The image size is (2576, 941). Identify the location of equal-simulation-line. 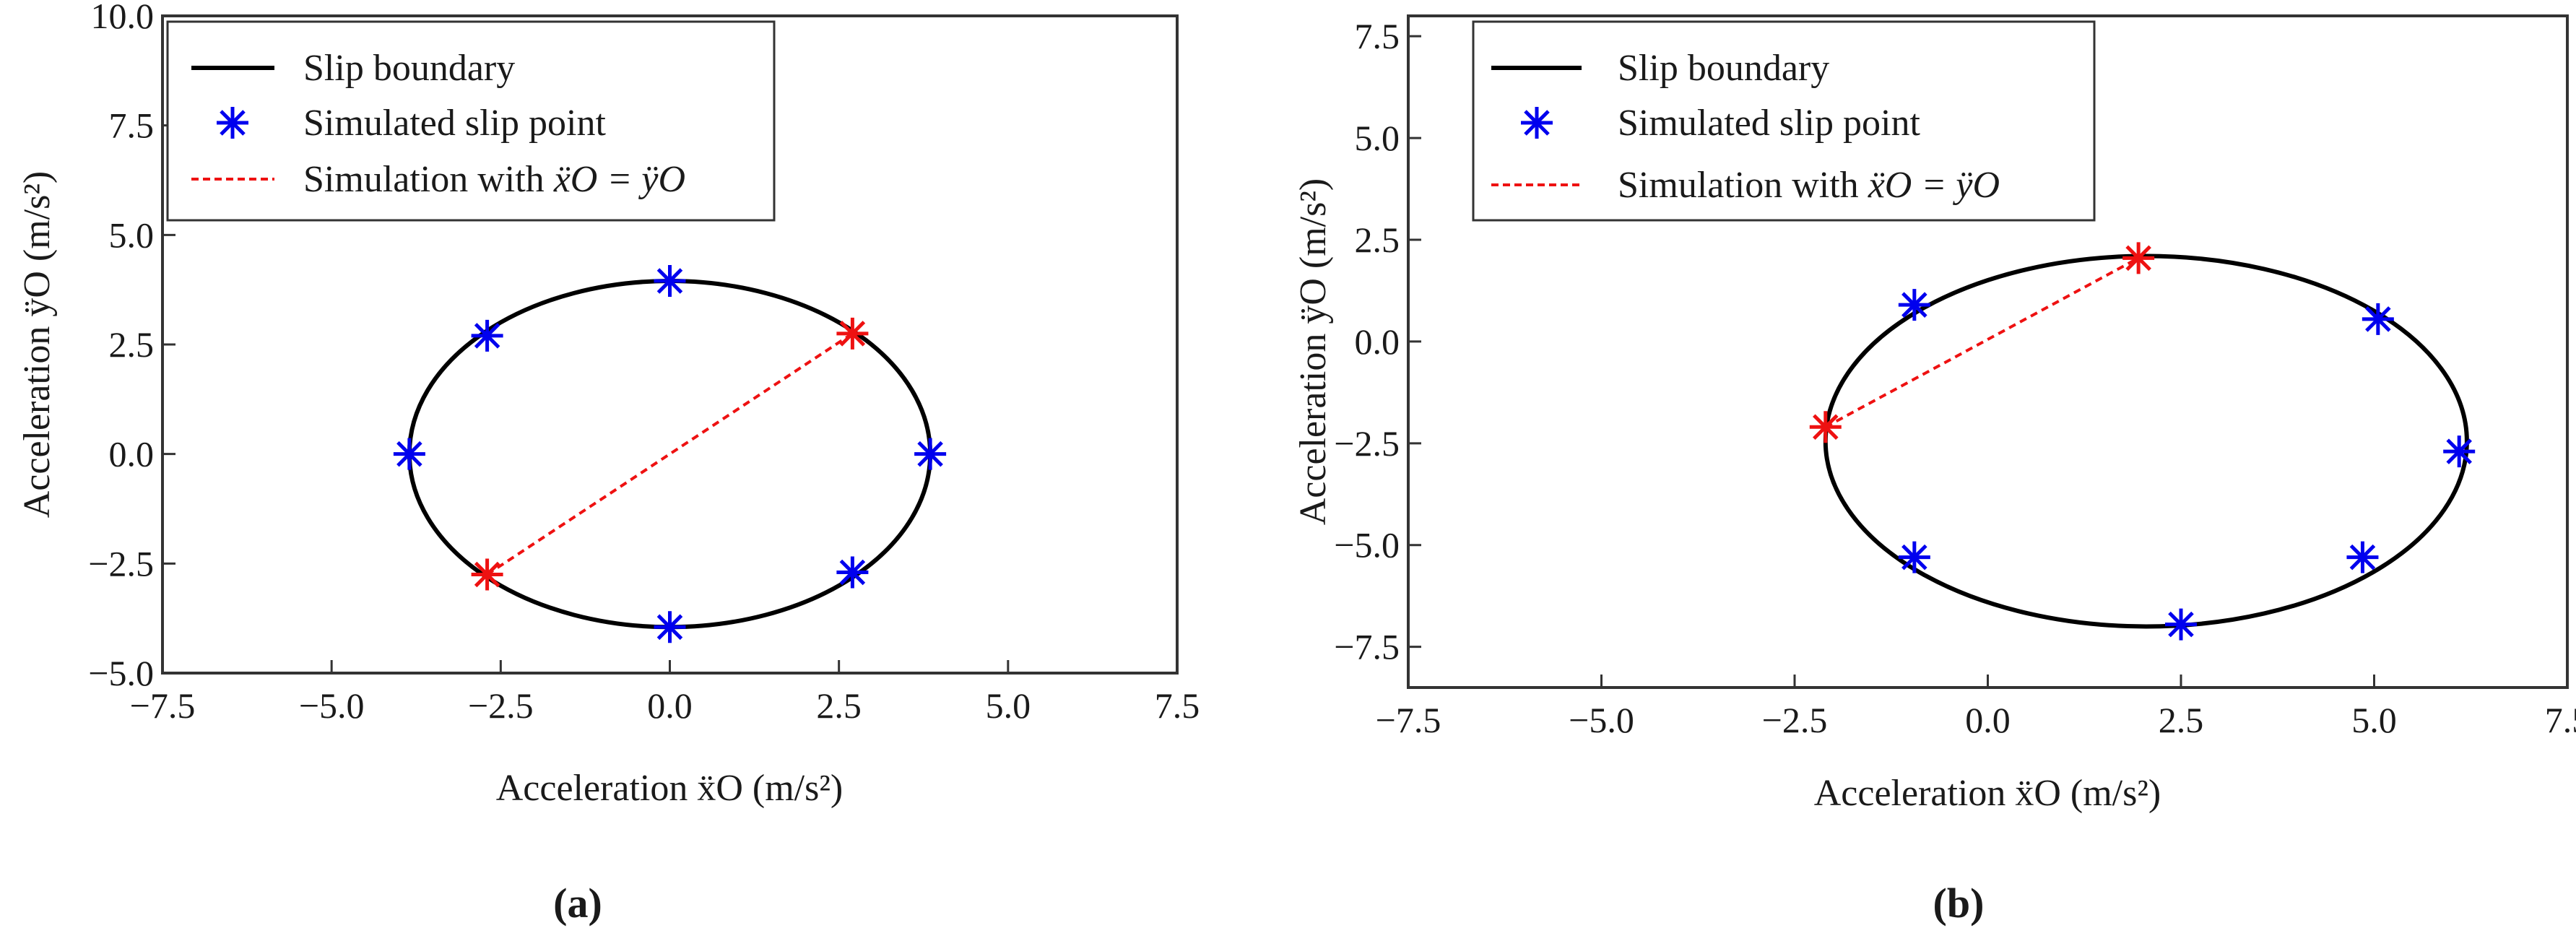
(1982, 342).